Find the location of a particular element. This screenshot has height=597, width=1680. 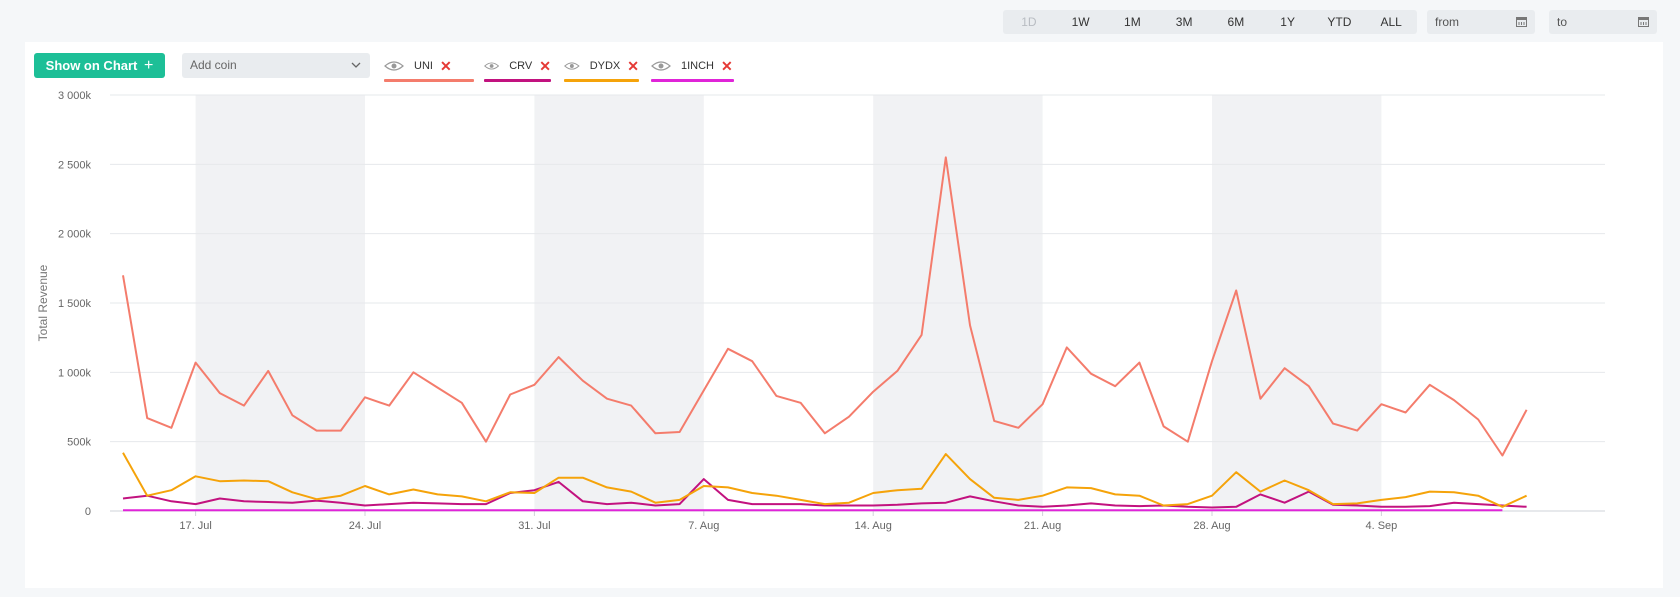

from-date-input: from is located at coordinates (1481, 22).